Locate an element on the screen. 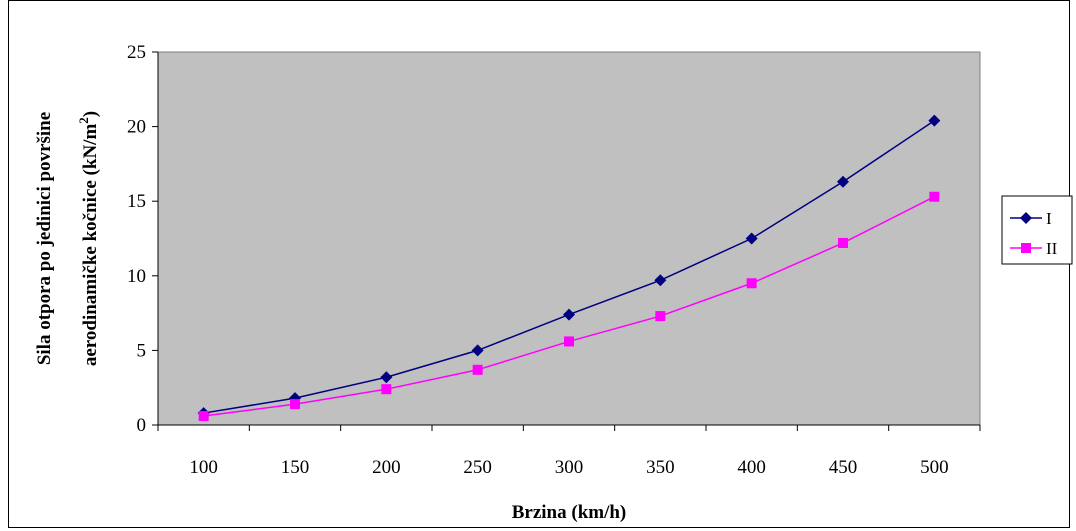 The image size is (1076, 531). y-tick-label: 5 is located at coordinates (142, 350).